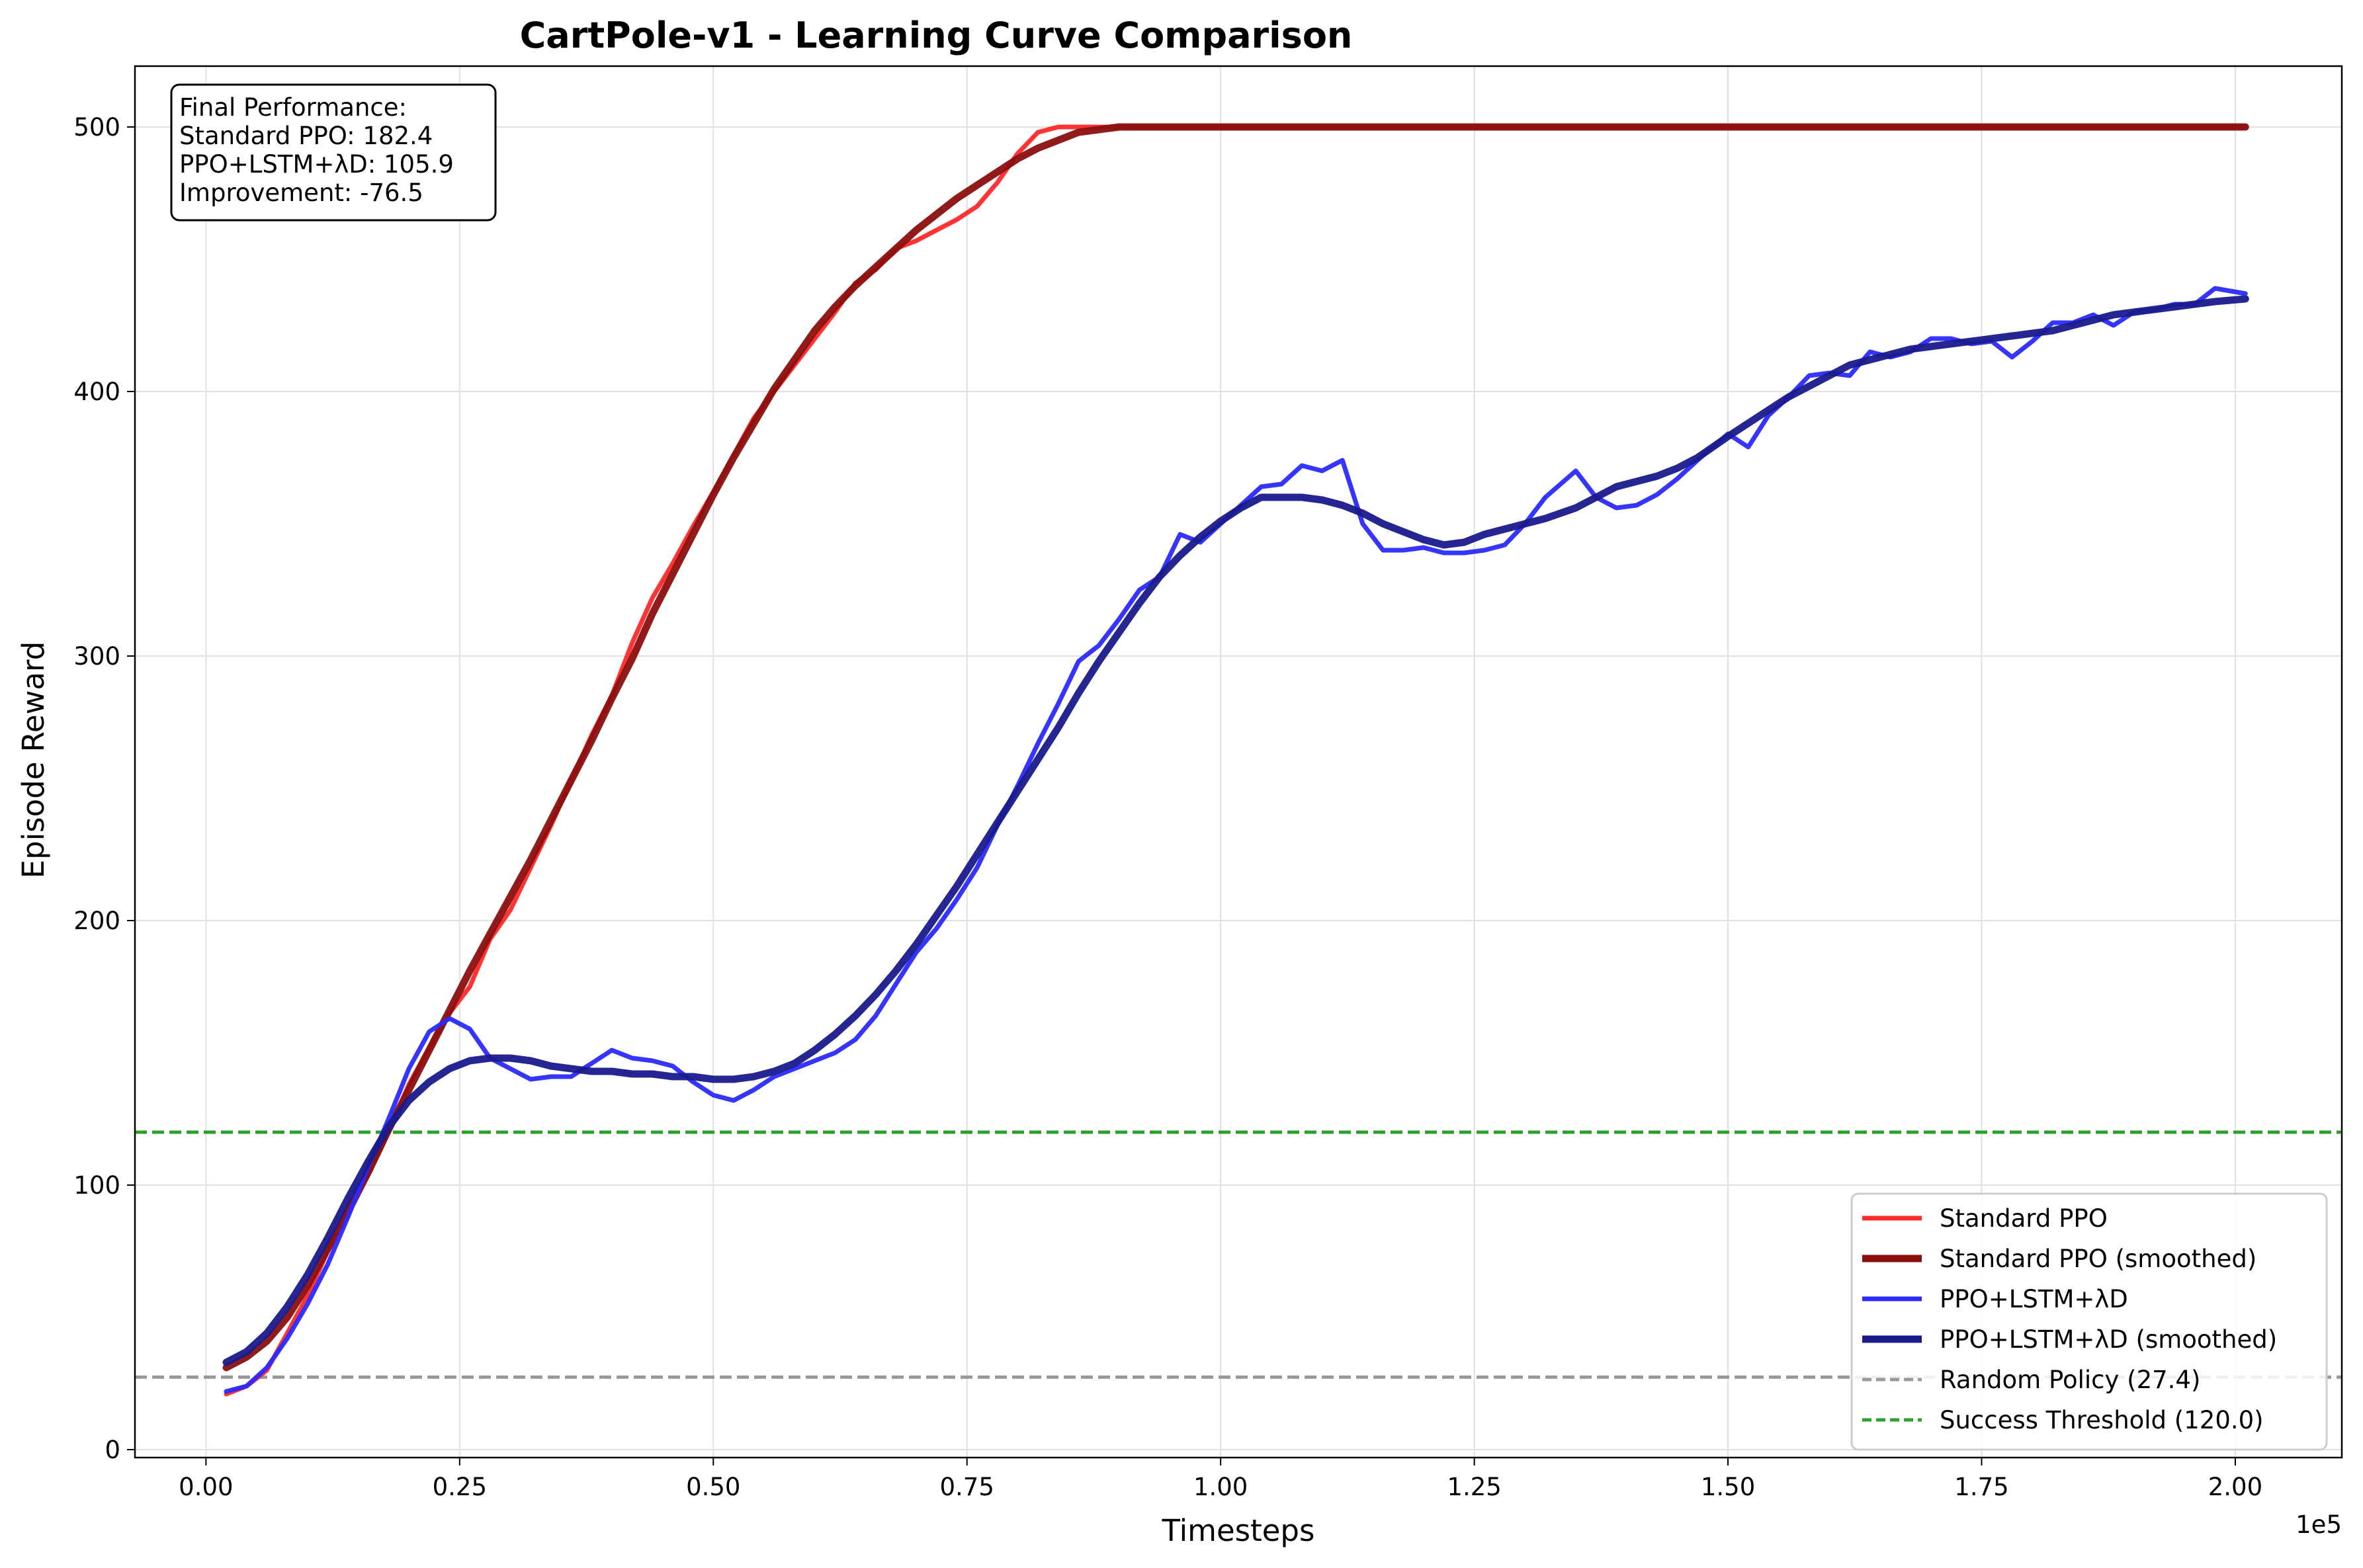  I want to click on y-axis-ticks: 0 100 200 300 400 500, so click(104, 788).